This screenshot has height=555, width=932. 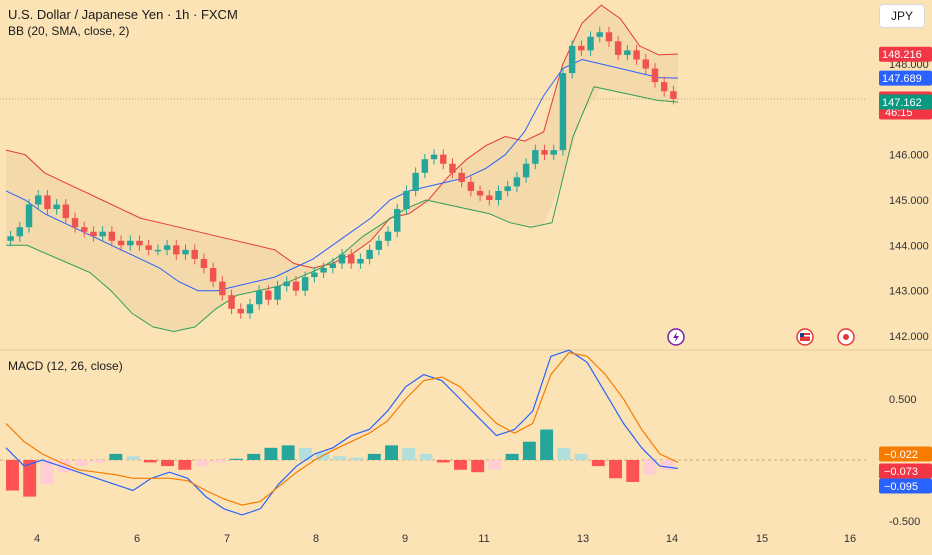 What do you see at coordinates (846, 337) in the screenshot?
I see `red-dot` at bounding box center [846, 337].